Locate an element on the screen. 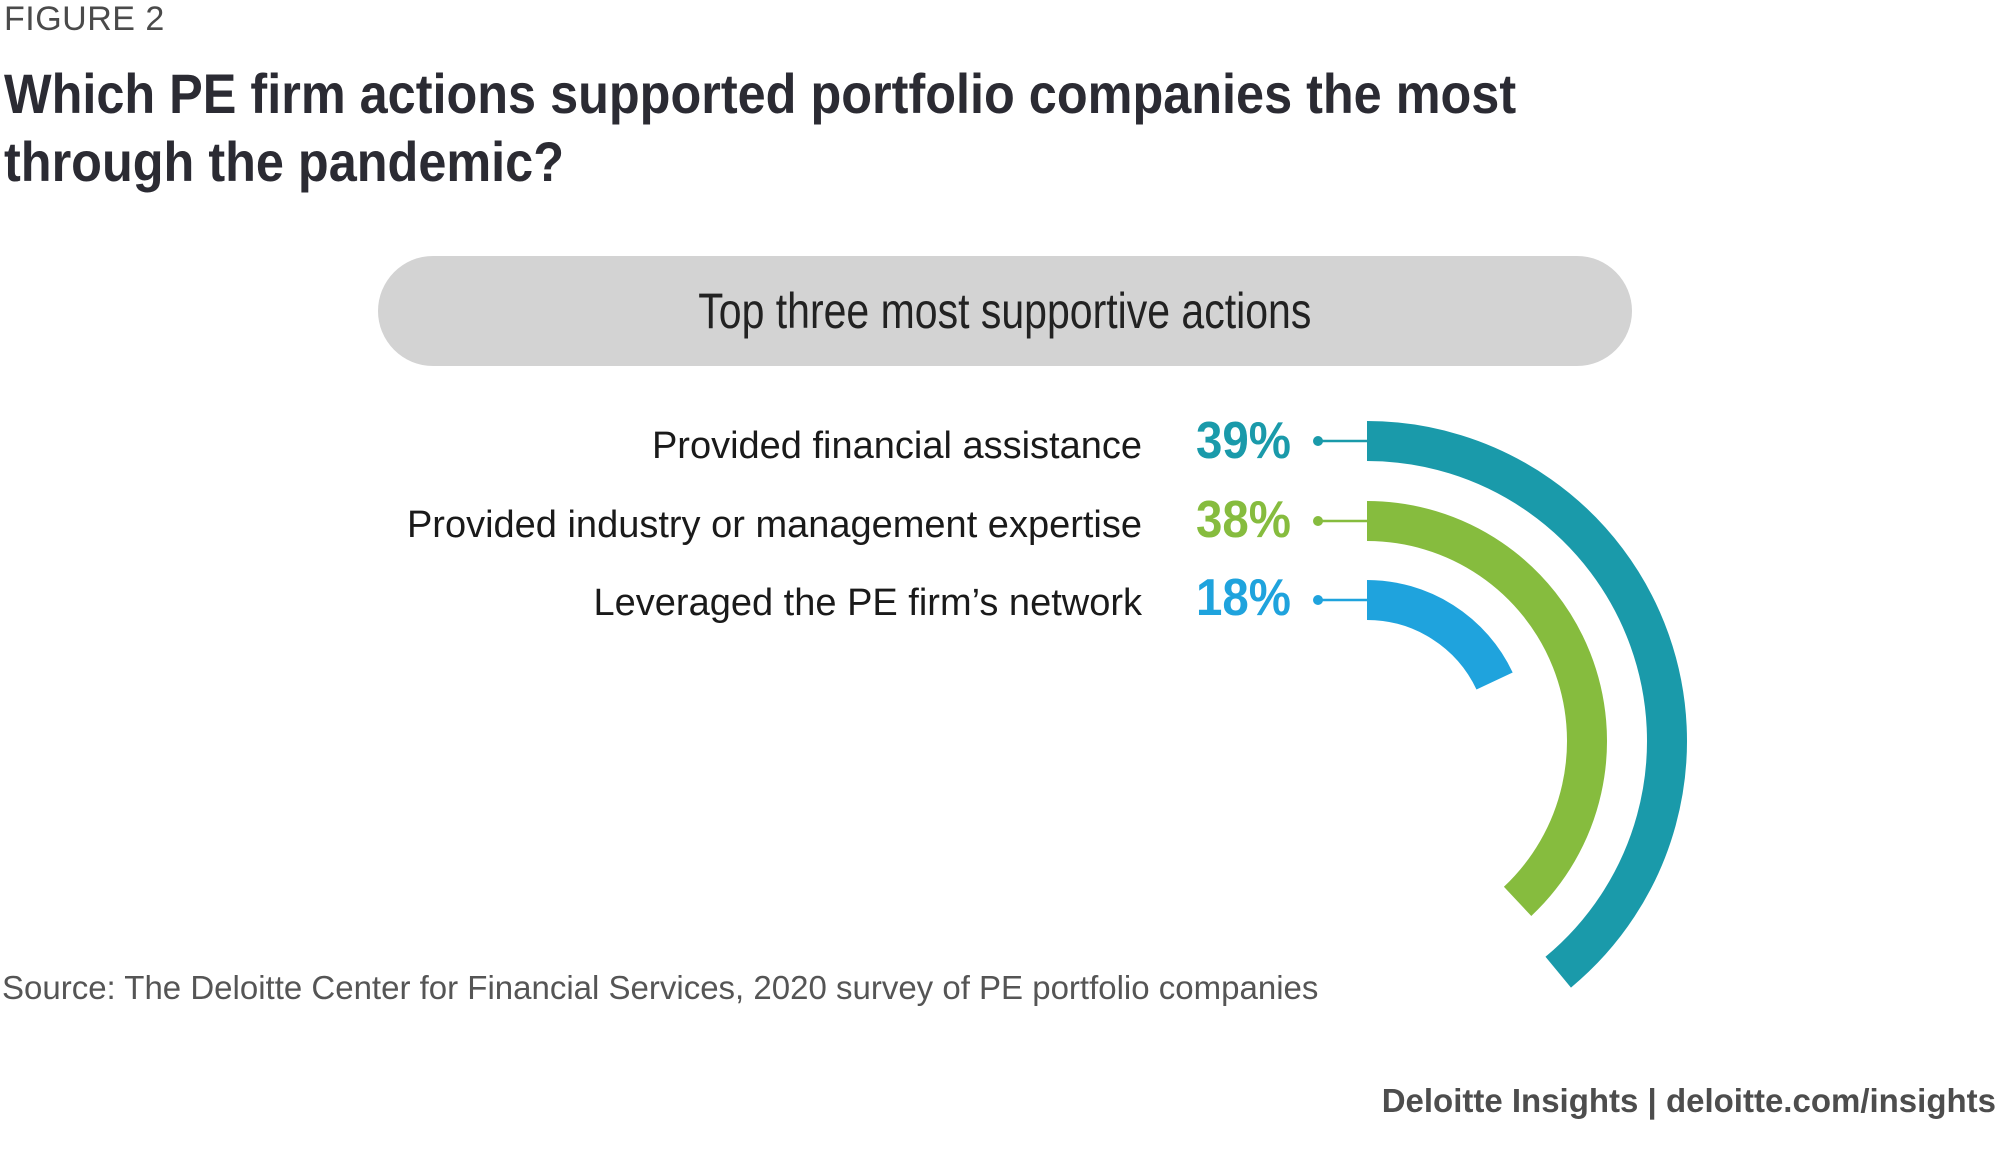 The image size is (2000, 1153). subtitle-pill: Top three most supportive actions is located at coordinates (1005, 311).